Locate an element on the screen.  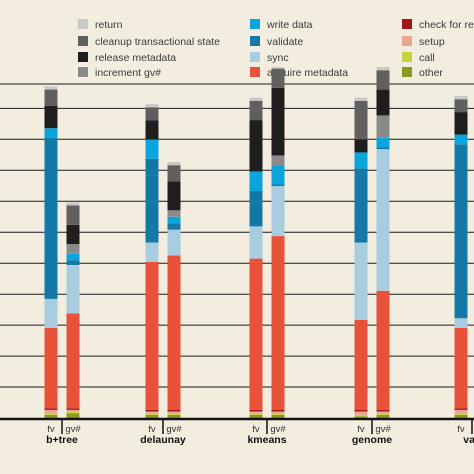
legend-item-setup: setup is located at coordinates (423, 42).